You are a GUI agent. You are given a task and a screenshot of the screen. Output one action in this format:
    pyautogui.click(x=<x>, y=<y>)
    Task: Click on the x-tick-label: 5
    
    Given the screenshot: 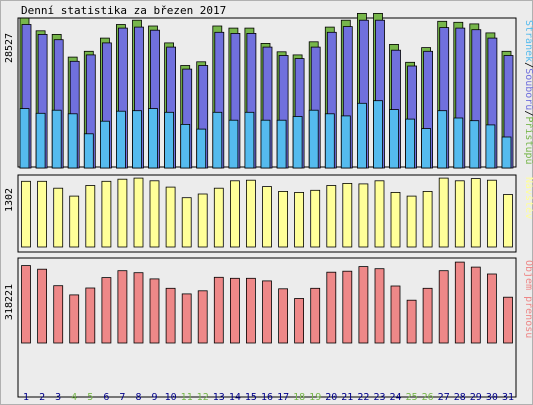 What is the action you would take?
    pyautogui.click(x=90, y=397)
    